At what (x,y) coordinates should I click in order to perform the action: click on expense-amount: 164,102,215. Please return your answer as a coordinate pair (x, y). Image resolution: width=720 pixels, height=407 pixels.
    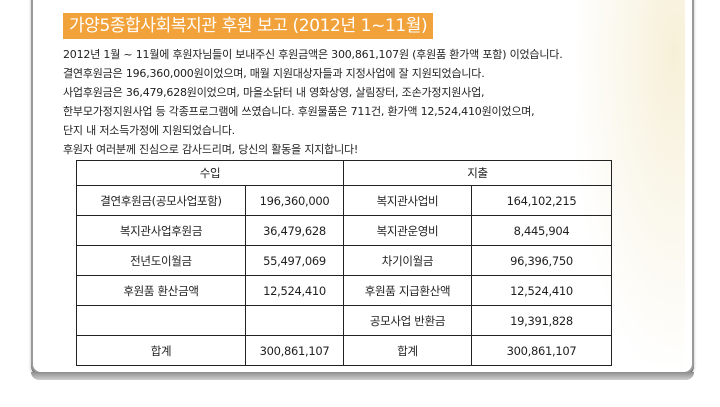
    Looking at the image, I should click on (541, 200).